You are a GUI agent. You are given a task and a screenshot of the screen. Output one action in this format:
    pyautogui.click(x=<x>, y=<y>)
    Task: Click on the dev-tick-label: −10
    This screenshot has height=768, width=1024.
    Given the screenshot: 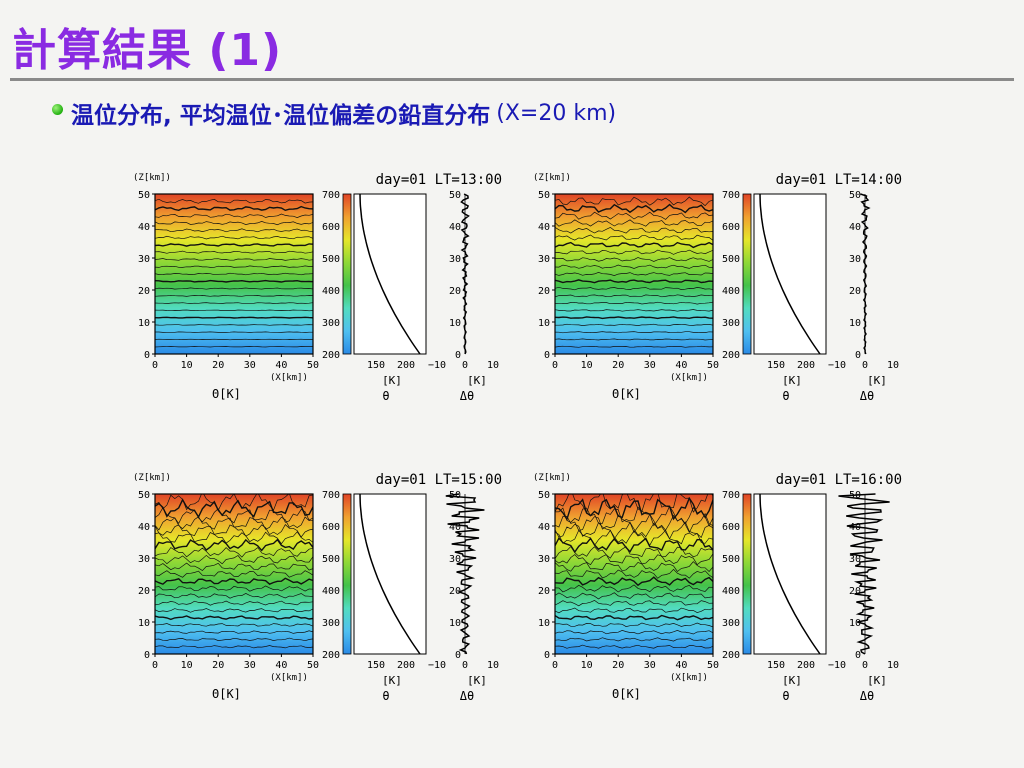 What is the action you would take?
    pyautogui.click(x=437, y=365)
    